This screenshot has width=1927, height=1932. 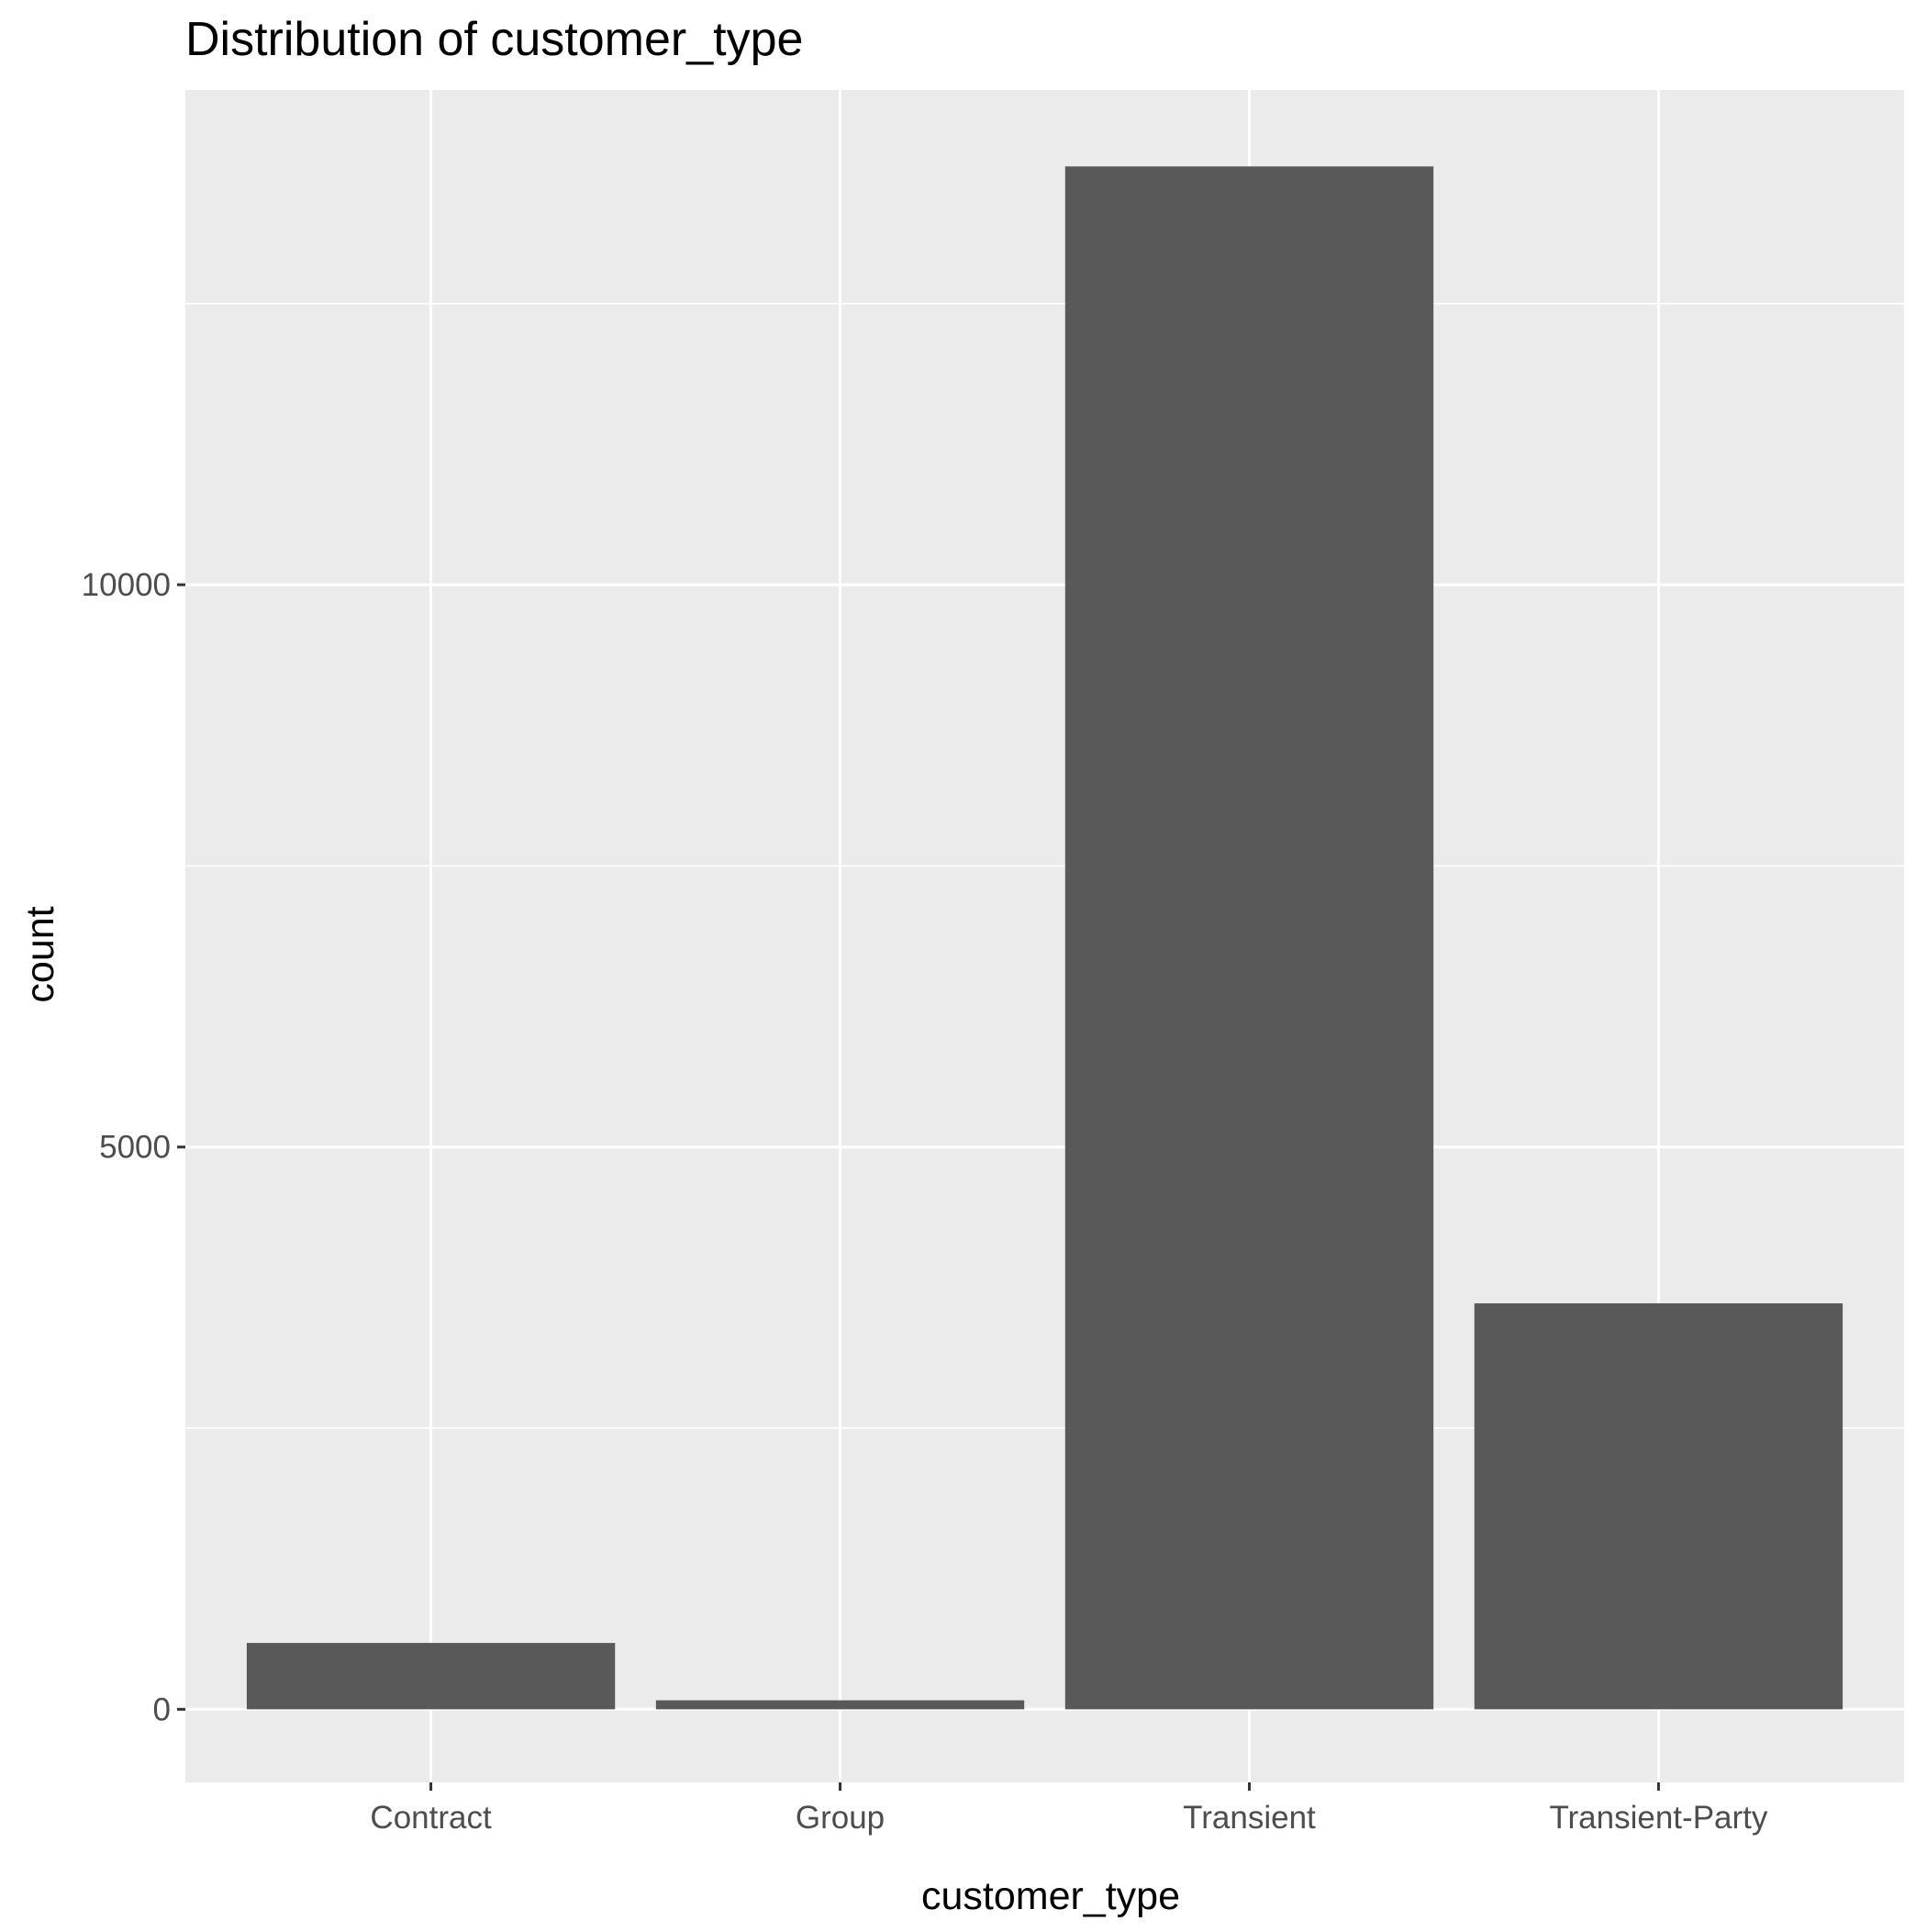 What do you see at coordinates (494, 39) in the screenshot?
I see `chart-title: Distribution of customer_type` at bounding box center [494, 39].